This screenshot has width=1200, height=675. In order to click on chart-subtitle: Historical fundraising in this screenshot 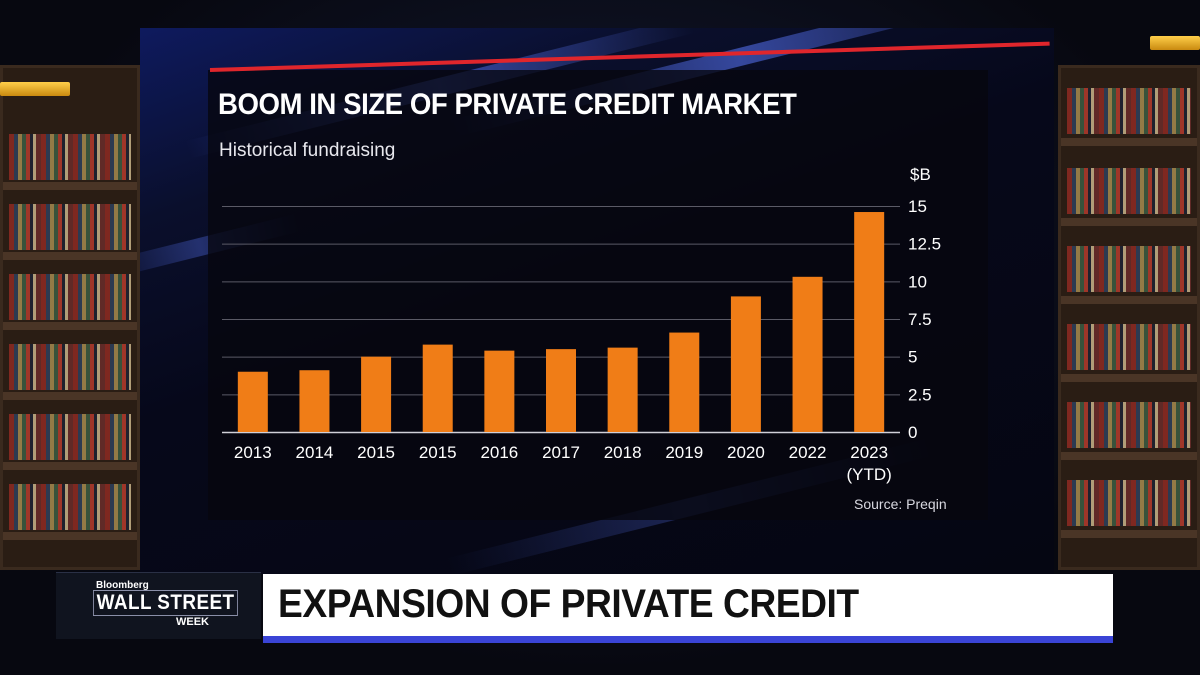, I will do `click(307, 150)`.